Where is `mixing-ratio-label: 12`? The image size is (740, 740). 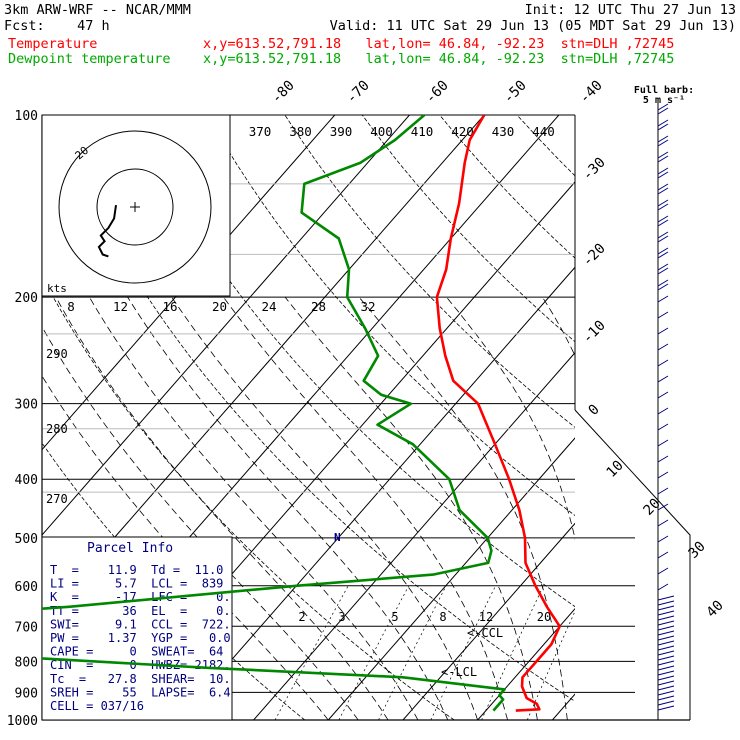
mixing-ratio-label: 12 is located at coordinates (486, 617).